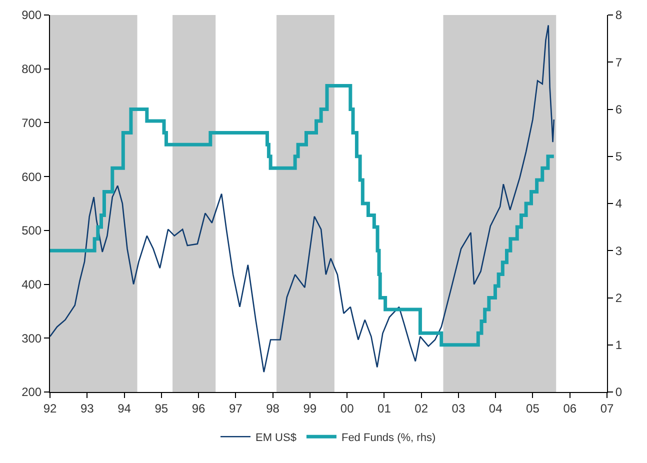 Image resolution: width=647 pixels, height=463 pixels. What do you see at coordinates (618, 392) in the screenshot?
I see `y2-tick-label: 0` at bounding box center [618, 392].